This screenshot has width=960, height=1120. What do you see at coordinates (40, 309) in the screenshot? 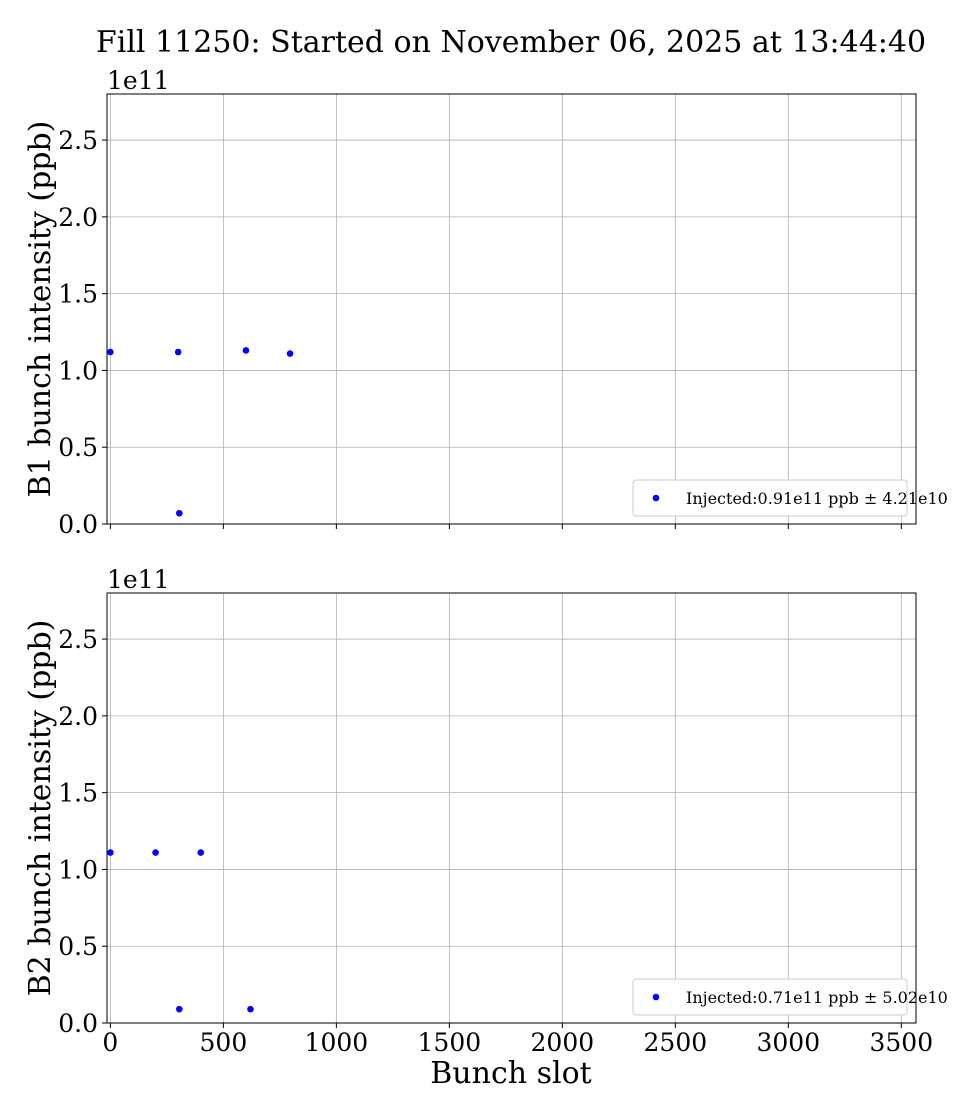
I see `y-axis-label: B1 bunch intensity (ppb)` at bounding box center [40, 309].